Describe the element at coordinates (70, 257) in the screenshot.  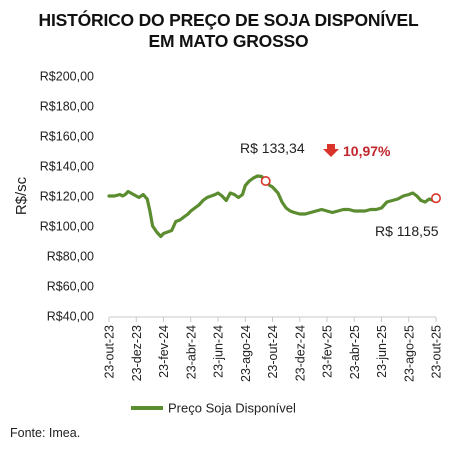
I see `y-tick-label: R$80,00` at that location.